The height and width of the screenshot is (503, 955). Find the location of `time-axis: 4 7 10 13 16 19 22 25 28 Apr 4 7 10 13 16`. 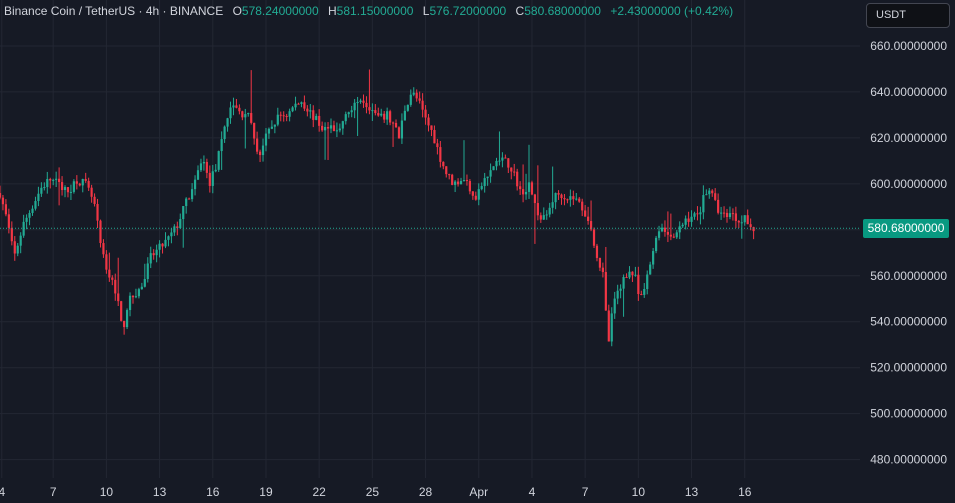

time-axis: 4 7 10 13 16 19 22 25 28 Apr 4 7 10 13 16 is located at coordinates (376, 492).